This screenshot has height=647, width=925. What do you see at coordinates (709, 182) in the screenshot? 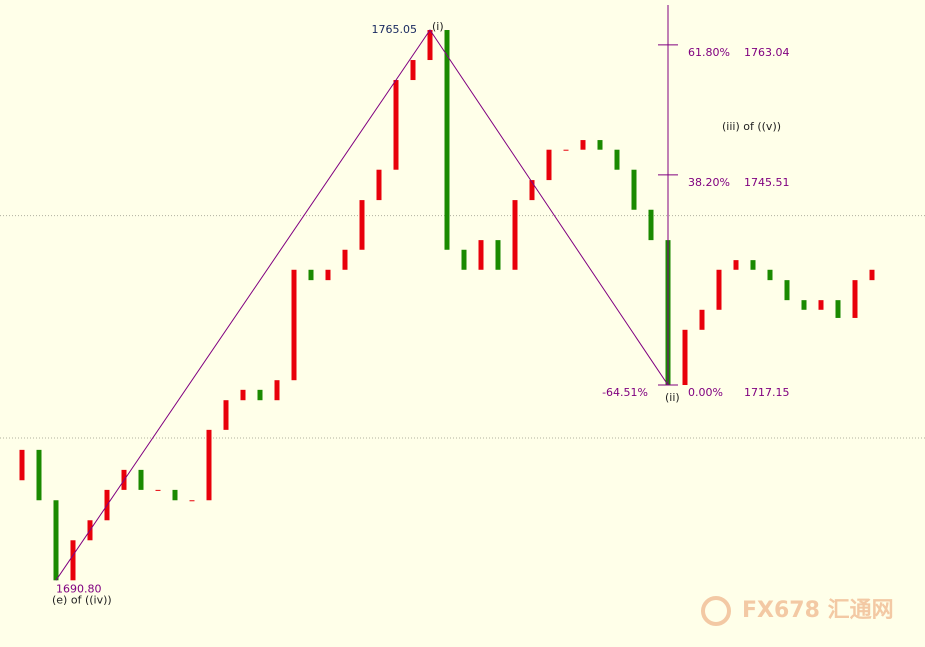
I see `fib-percent: 38.20%` at bounding box center [709, 182].